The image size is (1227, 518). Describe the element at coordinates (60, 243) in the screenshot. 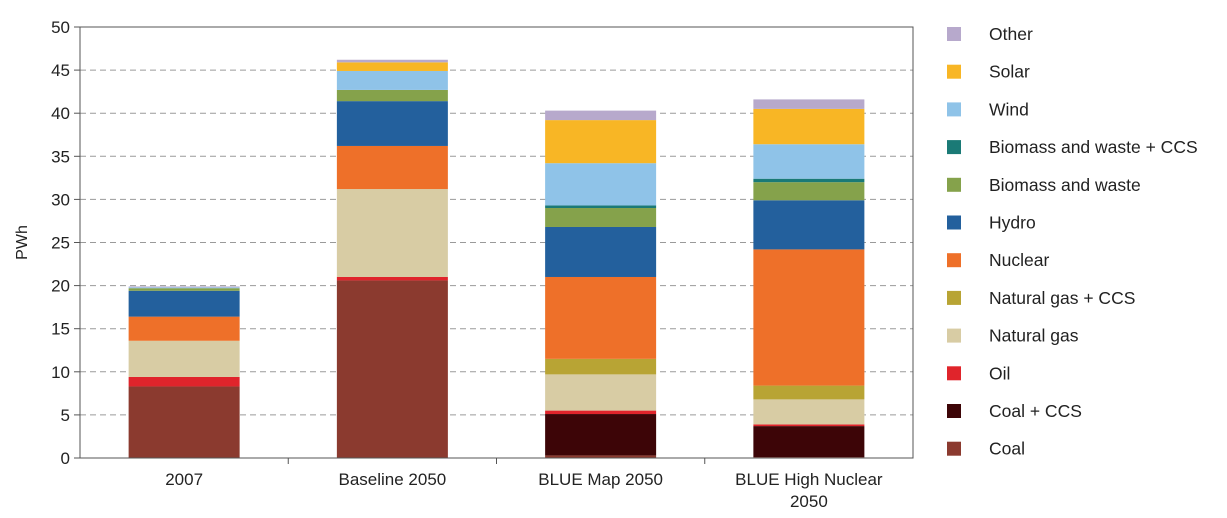

I see `y-tick-label: 25` at that location.